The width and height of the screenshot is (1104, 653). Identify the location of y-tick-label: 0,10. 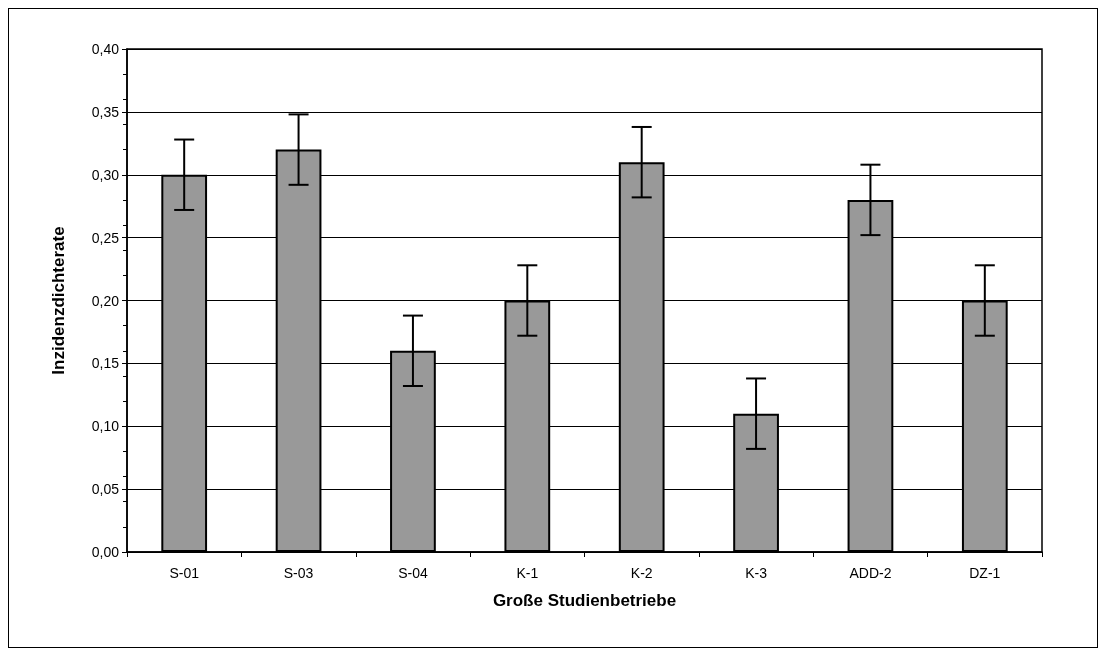
(105, 426).